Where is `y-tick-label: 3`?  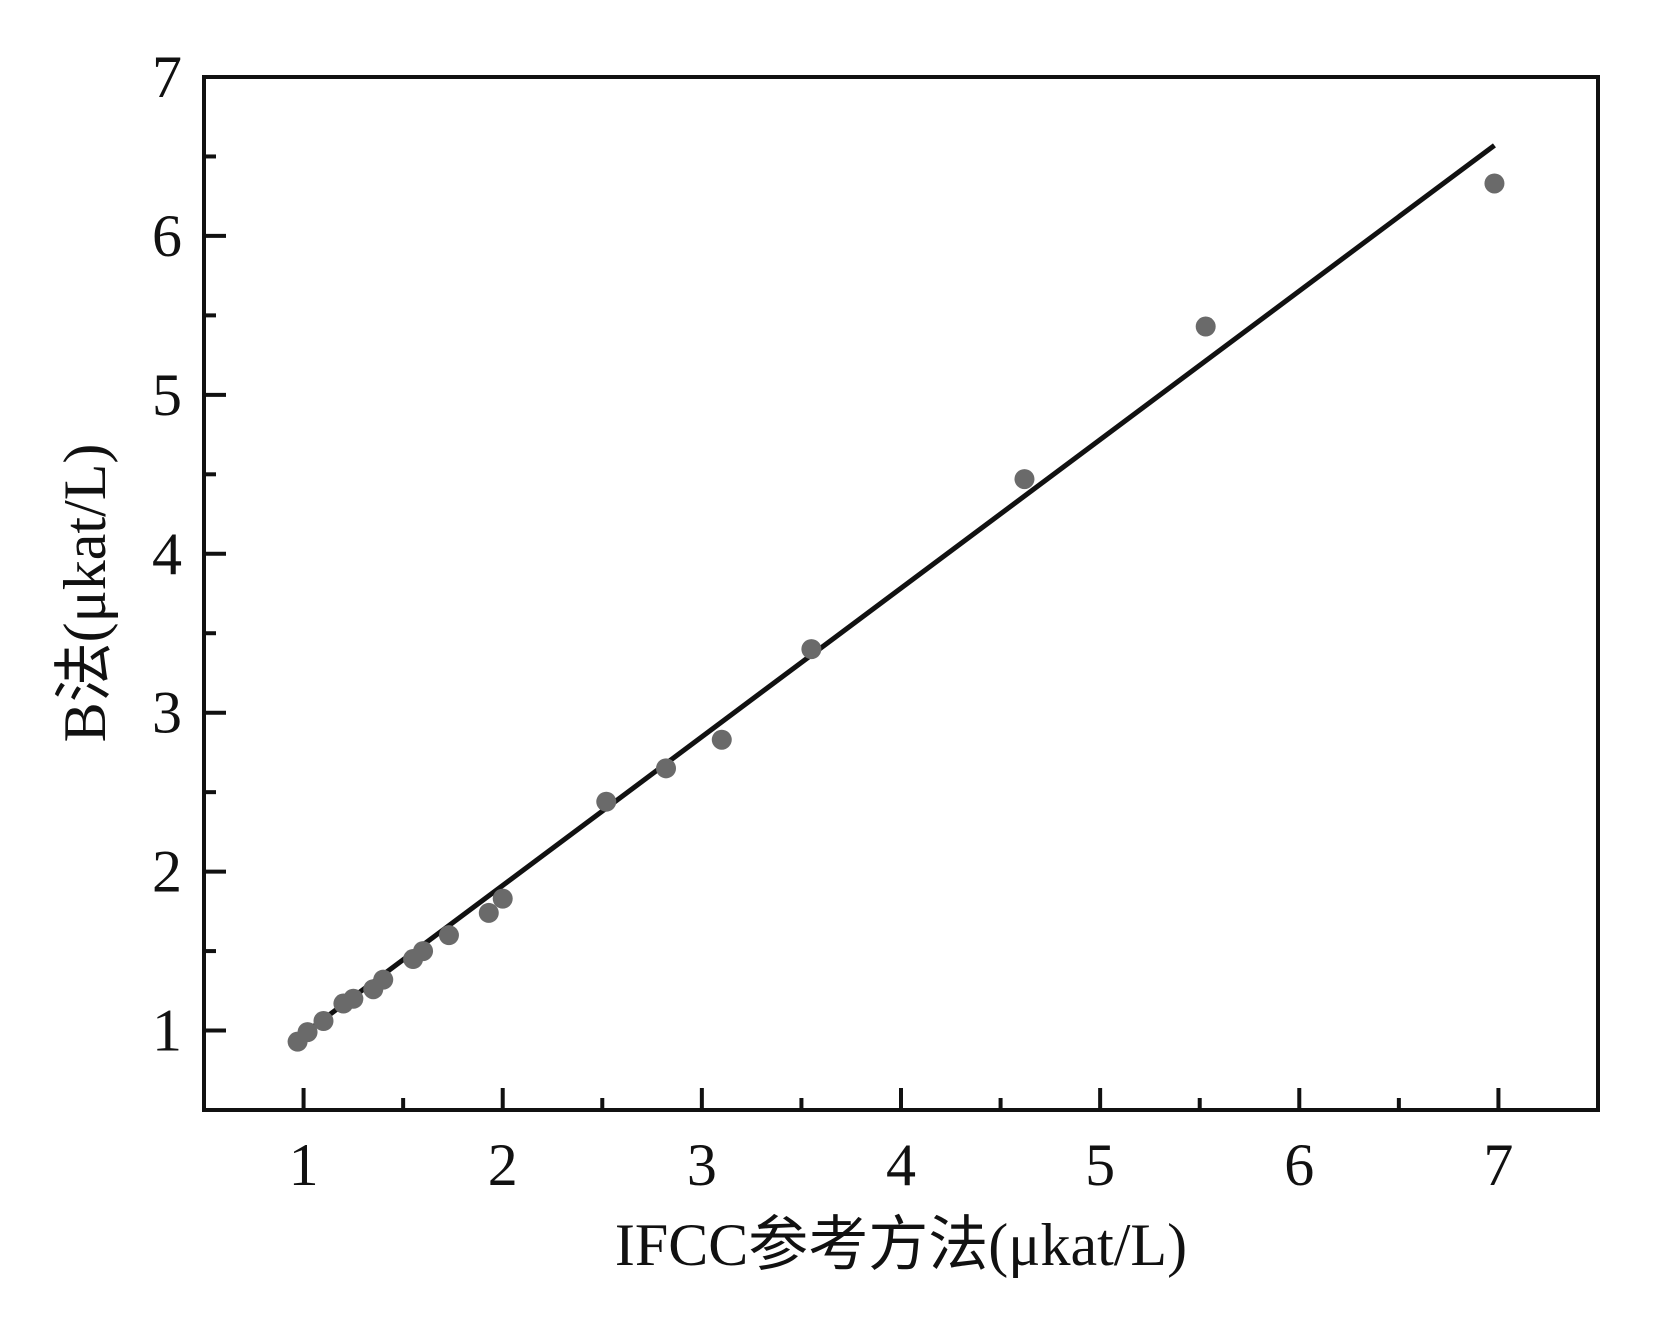 y-tick-label: 3 is located at coordinates (167, 713).